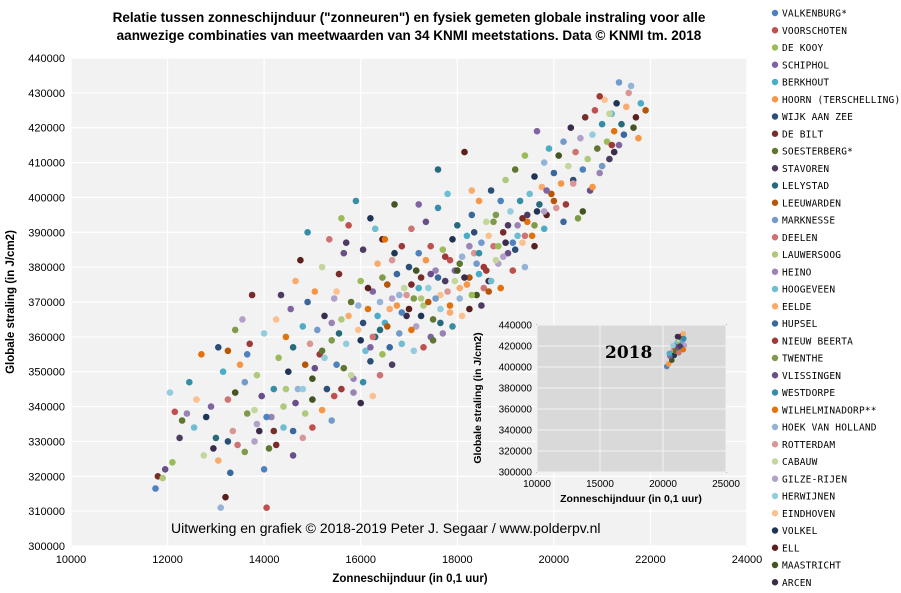 The height and width of the screenshot is (593, 901). Describe the element at coordinates (457, 560) in the screenshot. I see `x-tick-label: 18000` at that location.